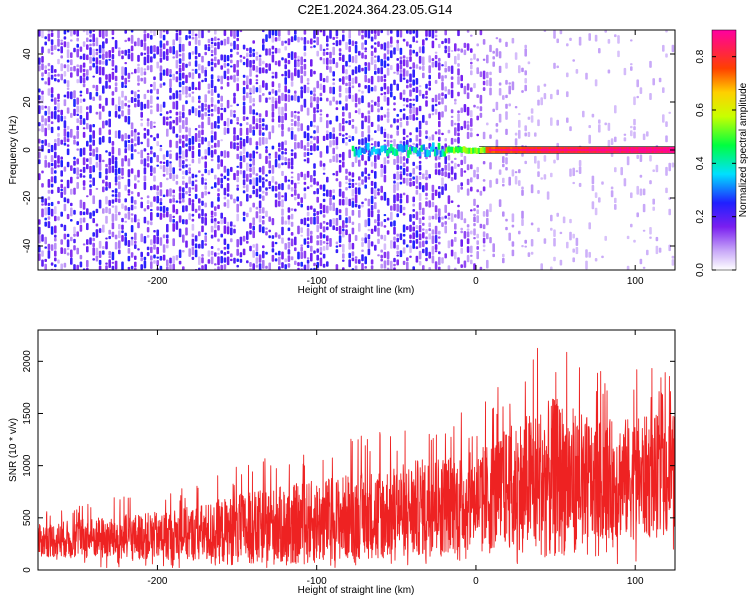 The image size is (750, 600). I want to click on signal-cell, so click(452, 149).